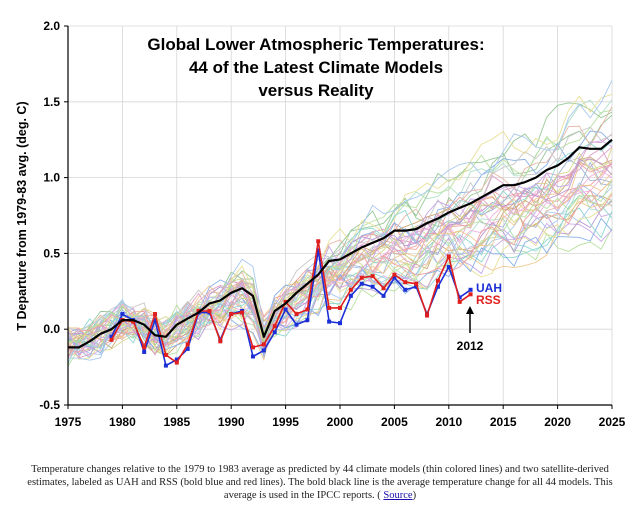 The image size is (640, 520). Describe the element at coordinates (448, 422) in the screenshot. I see `x-tick-label: 2010` at that location.